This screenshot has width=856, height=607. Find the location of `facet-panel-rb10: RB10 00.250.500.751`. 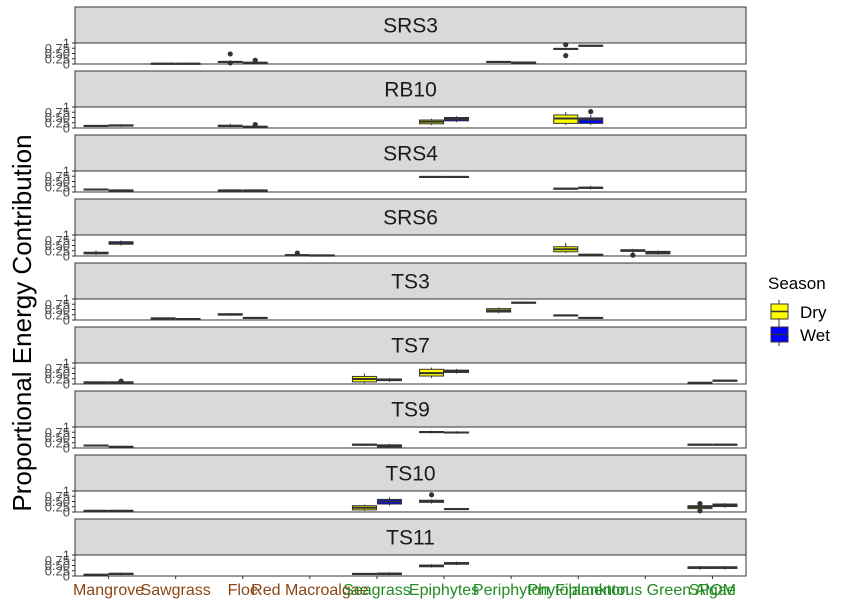

facet-panel-rb10: RB10 00.250.500.751 is located at coordinates (396, 103).